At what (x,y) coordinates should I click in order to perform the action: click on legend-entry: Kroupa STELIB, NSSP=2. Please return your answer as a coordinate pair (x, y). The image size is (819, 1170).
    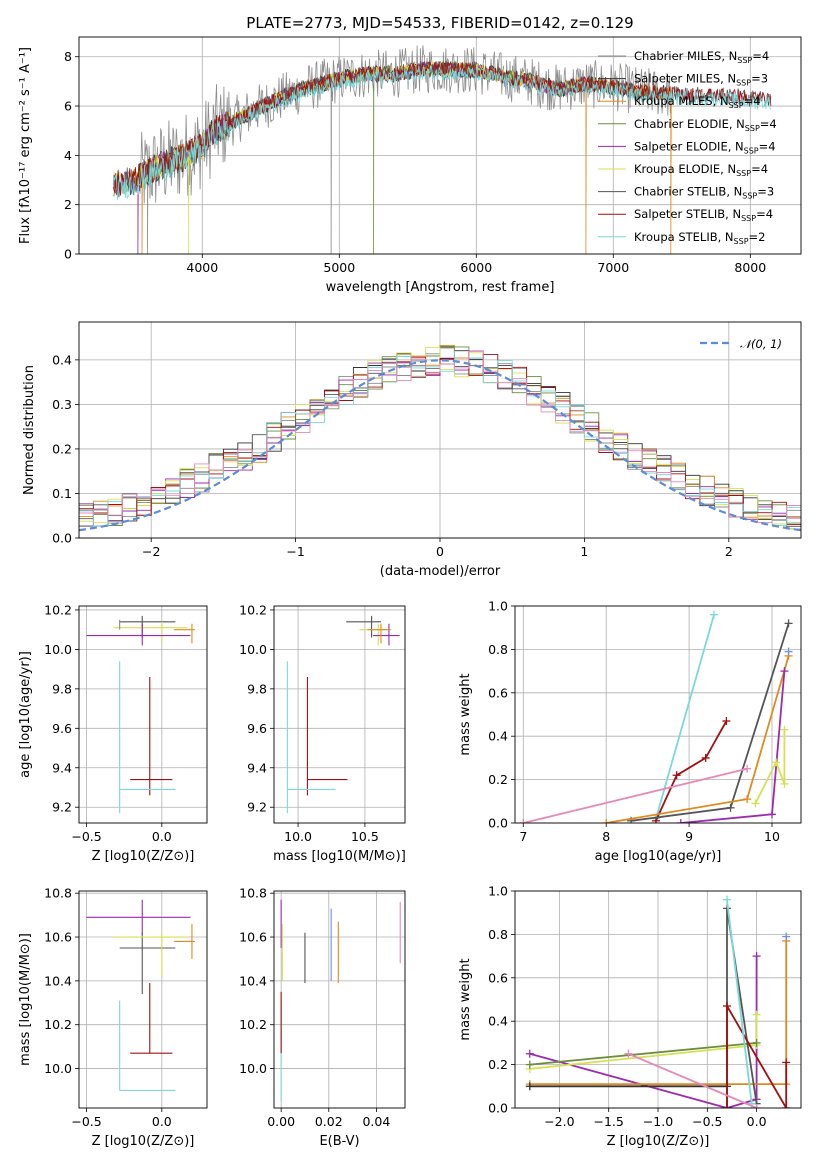
    Looking at the image, I should click on (699, 238).